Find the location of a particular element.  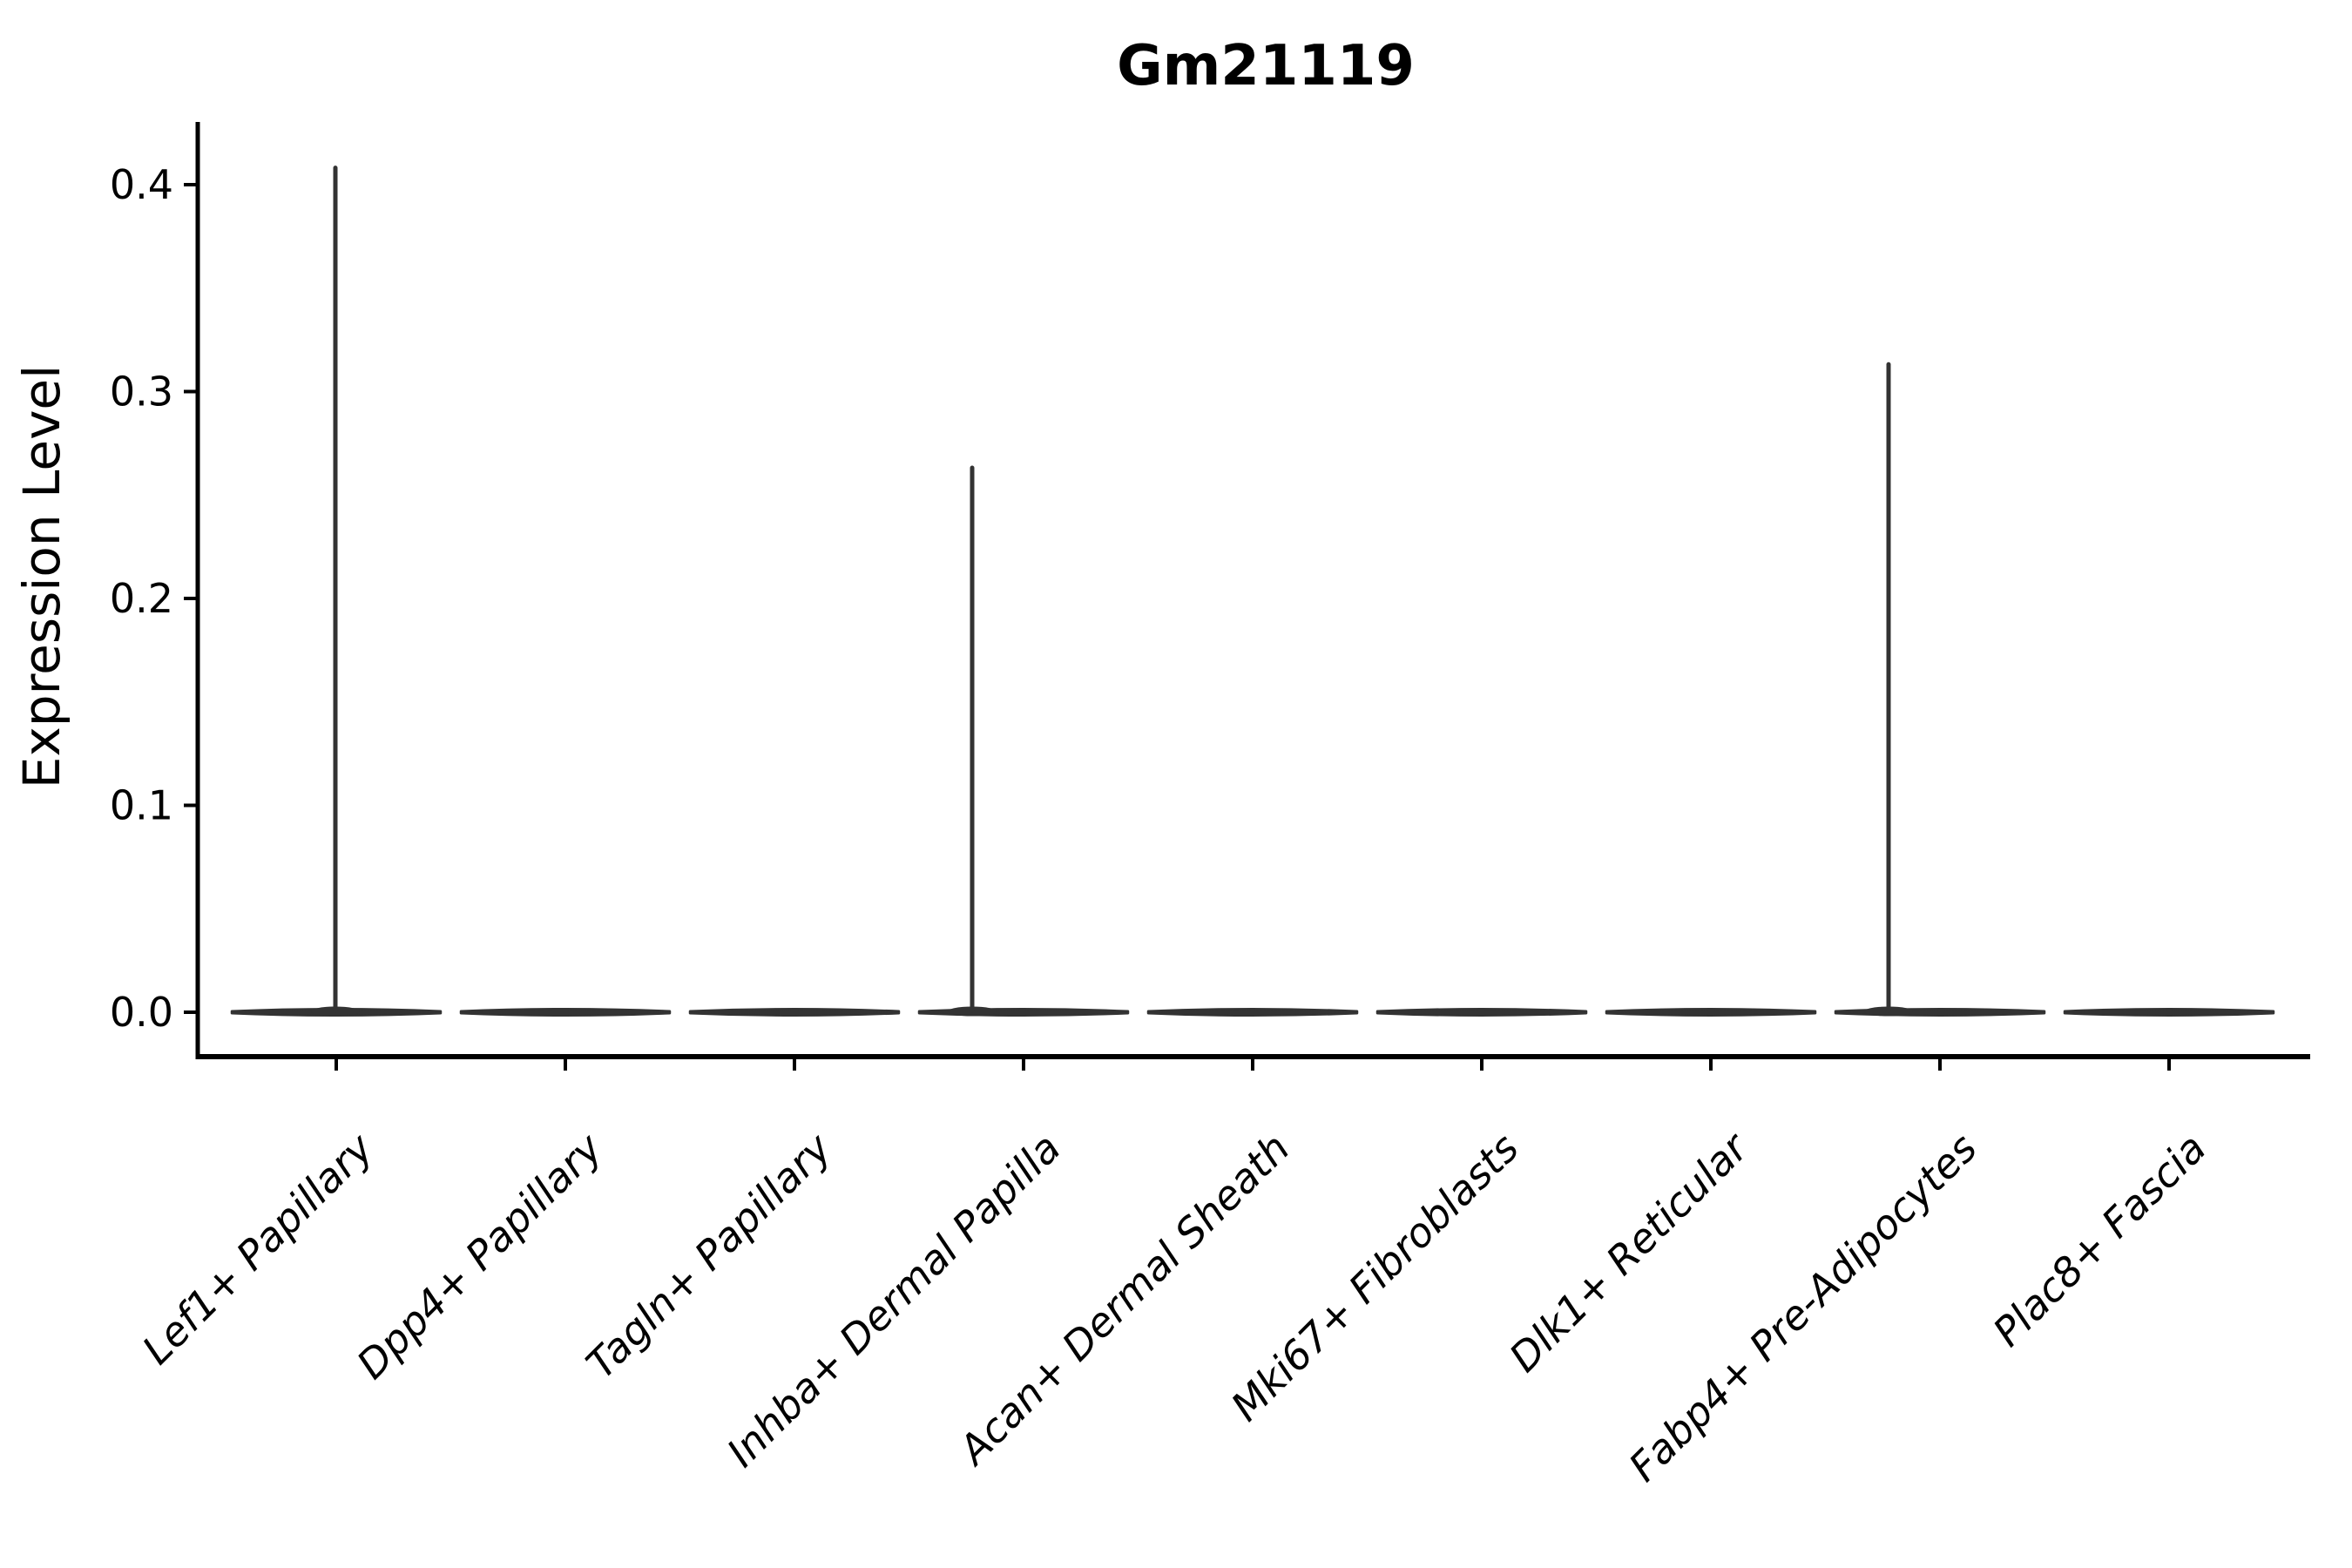

y-tick-label: 0.2 is located at coordinates (141, 598).